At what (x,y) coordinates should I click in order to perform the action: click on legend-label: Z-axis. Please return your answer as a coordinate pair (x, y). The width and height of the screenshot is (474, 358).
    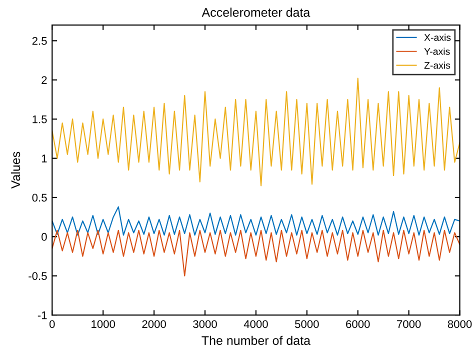
    Looking at the image, I should click on (437, 65).